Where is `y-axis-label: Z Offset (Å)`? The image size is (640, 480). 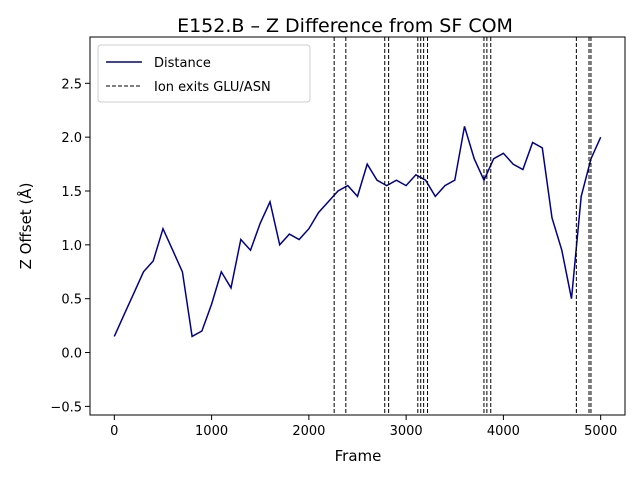 y-axis-label: Z Offset (Å) is located at coordinates (25, 226).